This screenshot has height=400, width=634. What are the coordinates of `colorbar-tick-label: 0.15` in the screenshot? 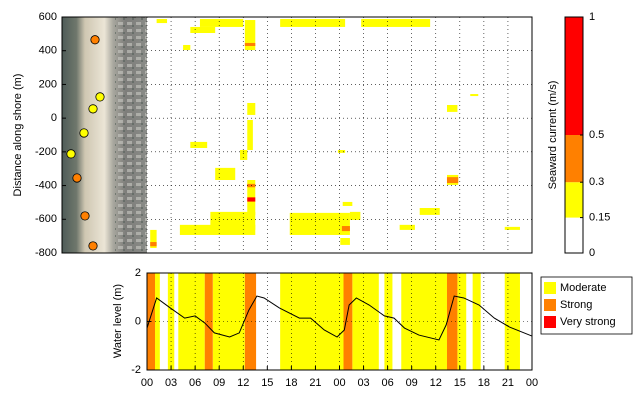 It's located at (599, 218).